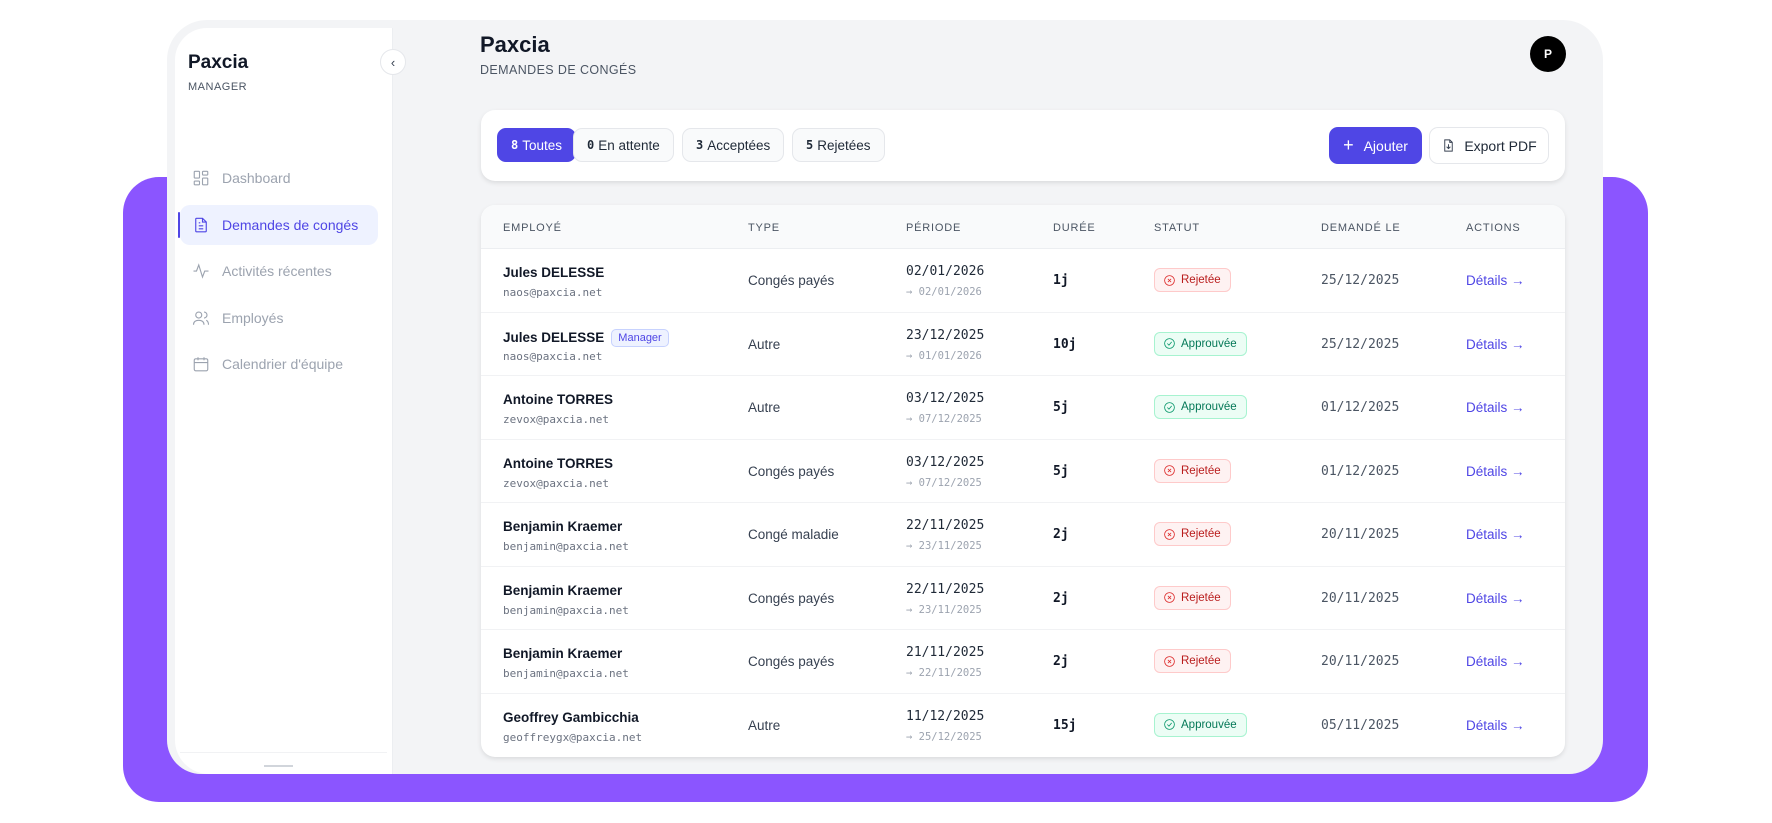 The width and height of the screenshot is (1772, 823). What do you see at coordinates (1385, 145) in the screenshot?
I see `add-label: Ajouter` at bounding box center [1385, 145].